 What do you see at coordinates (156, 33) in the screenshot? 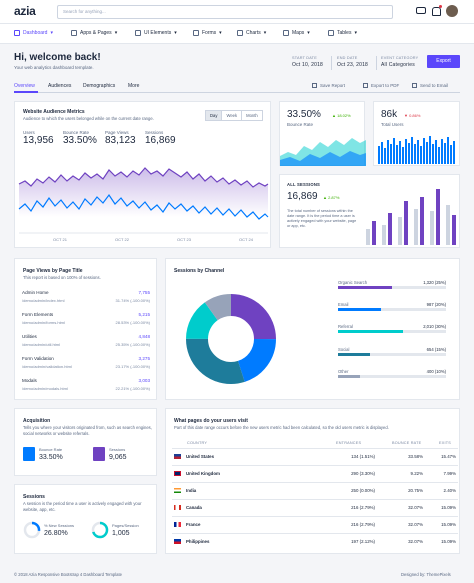
I see `nav-ui-elements: UI Elements ▾` at bounding box center [156, 33].